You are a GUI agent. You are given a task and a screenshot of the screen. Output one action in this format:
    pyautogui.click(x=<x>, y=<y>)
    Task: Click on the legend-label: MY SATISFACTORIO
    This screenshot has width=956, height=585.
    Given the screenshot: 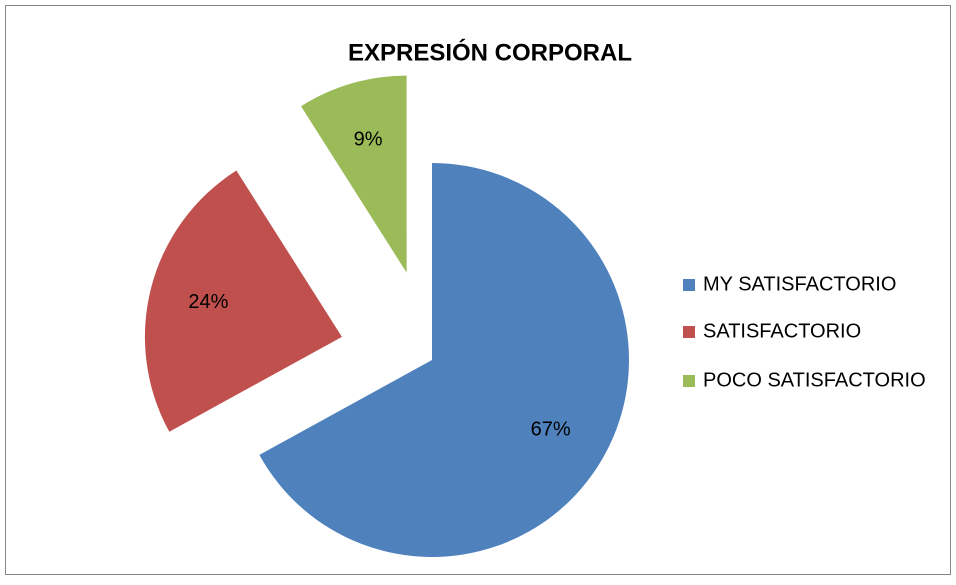 What is the action you would take?
    pyautogui.click(x=799, y=284)
    